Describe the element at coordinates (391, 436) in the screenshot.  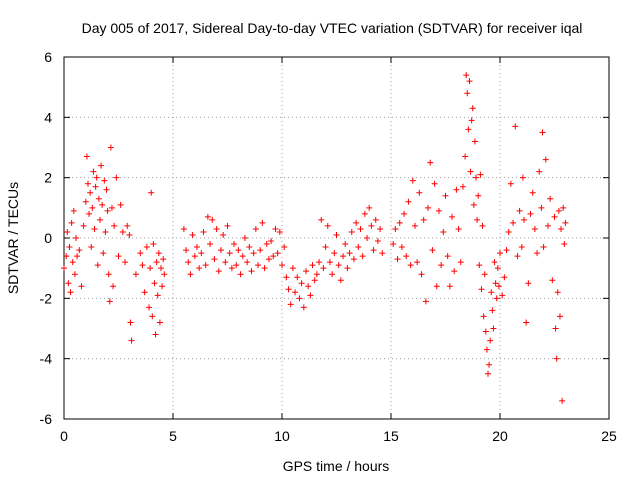
I see `x-tick-label: 15` at that location.